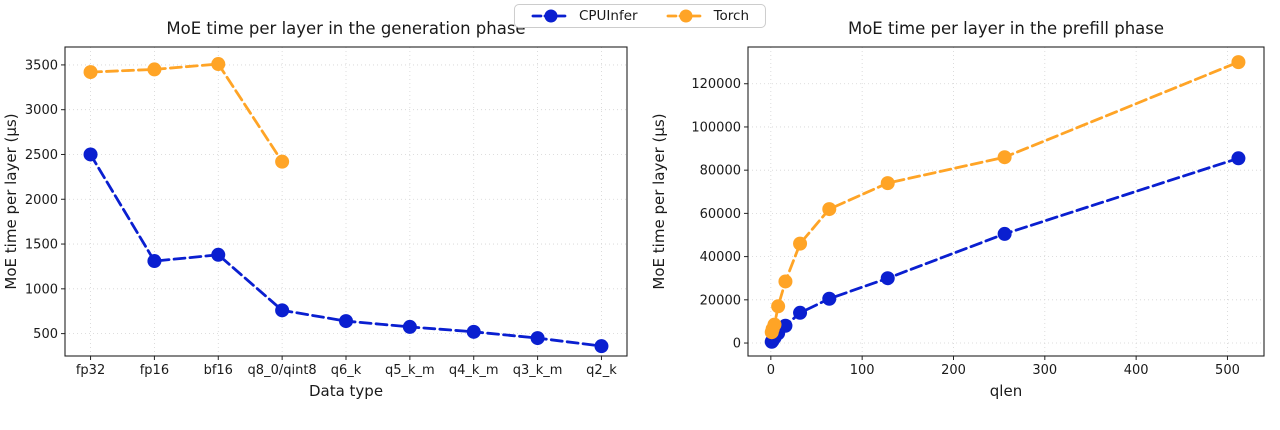 Image resolution: width=1280 pixels, height=430 pixels. What do you see at coordinates (41, 289) in the screenshot?
I see `y-tick-label: 1000` at bounding box center [41, 289].